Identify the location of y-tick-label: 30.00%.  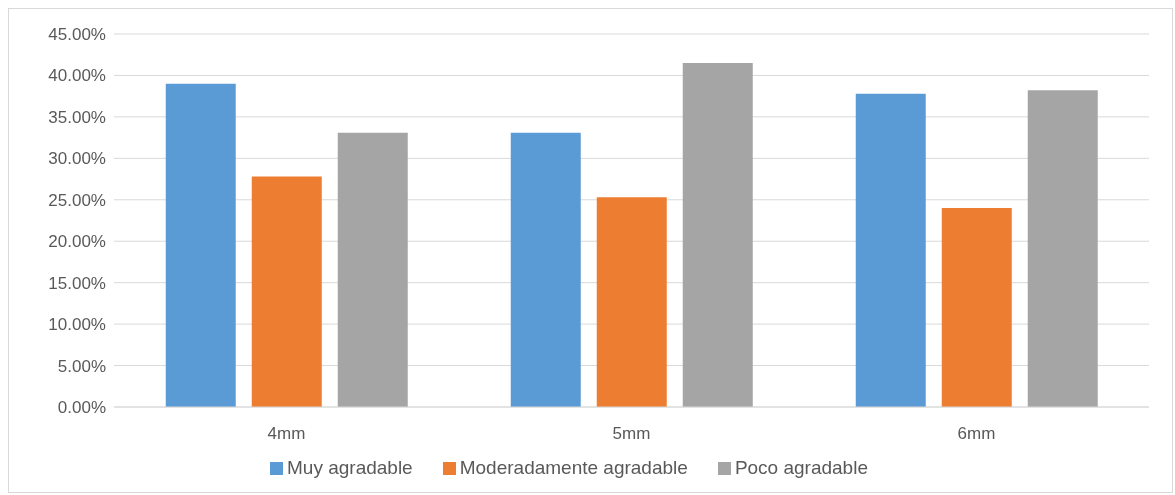
(77, 159).